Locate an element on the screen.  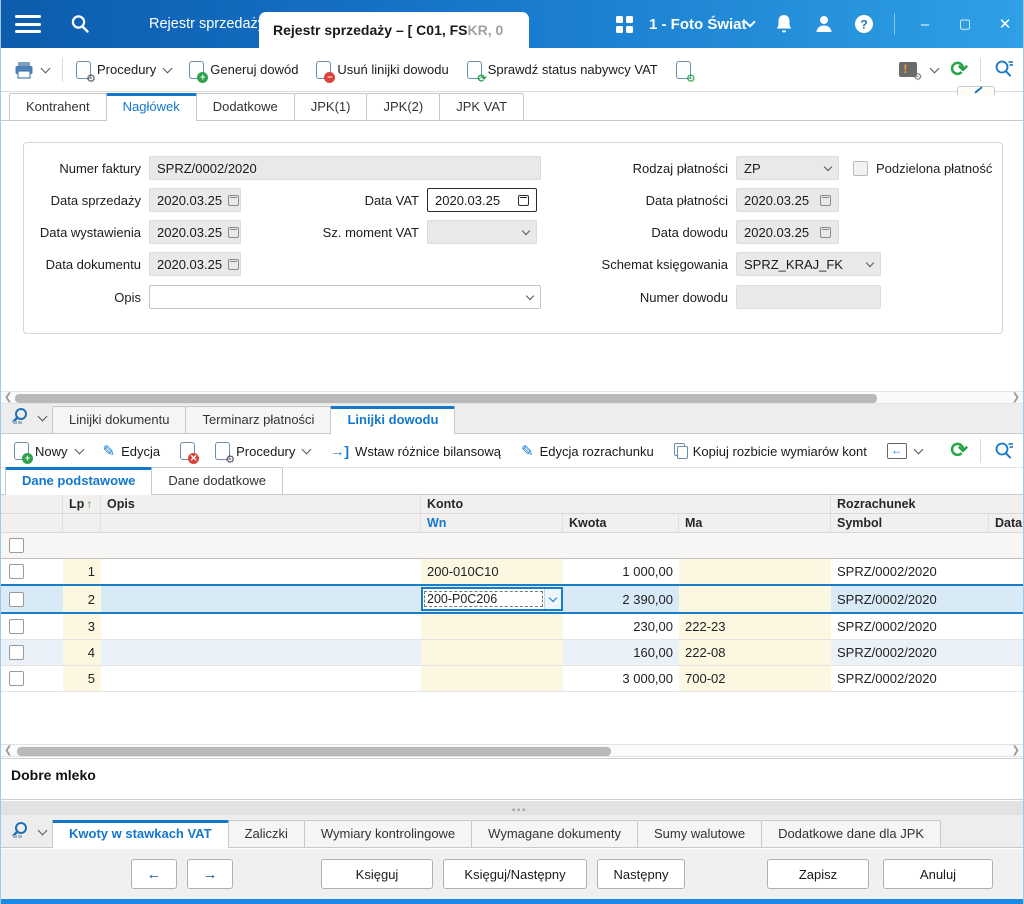
column-header-lp: Lp ↑ is located at coordinates (82, 504).